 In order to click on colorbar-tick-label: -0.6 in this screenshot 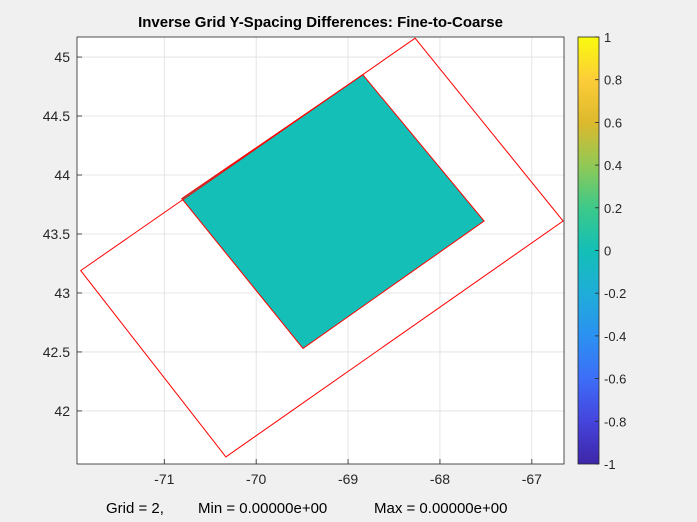, I will do `click(615, 379)`.